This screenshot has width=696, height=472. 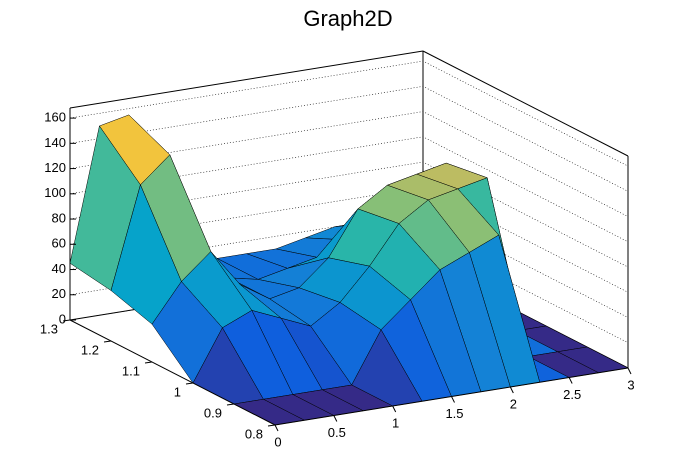 I want to click on x-tick-label: 0.5, so click(x=337, y=432).